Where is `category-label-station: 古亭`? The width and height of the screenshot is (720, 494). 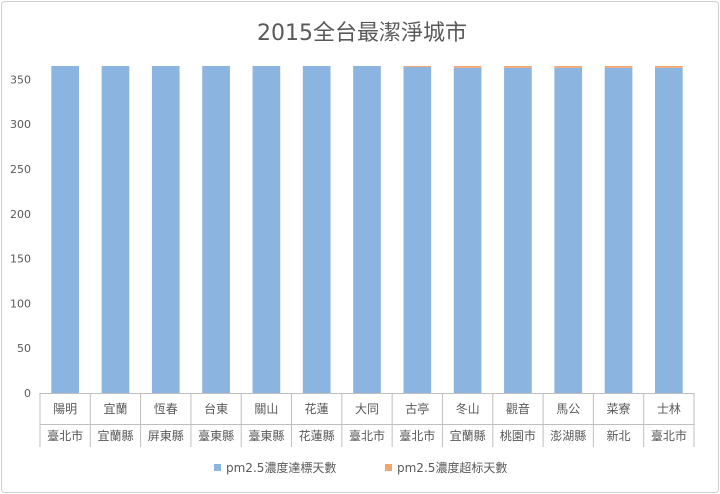
category-label-station: 古亭 is located at coordinates (417, 408).